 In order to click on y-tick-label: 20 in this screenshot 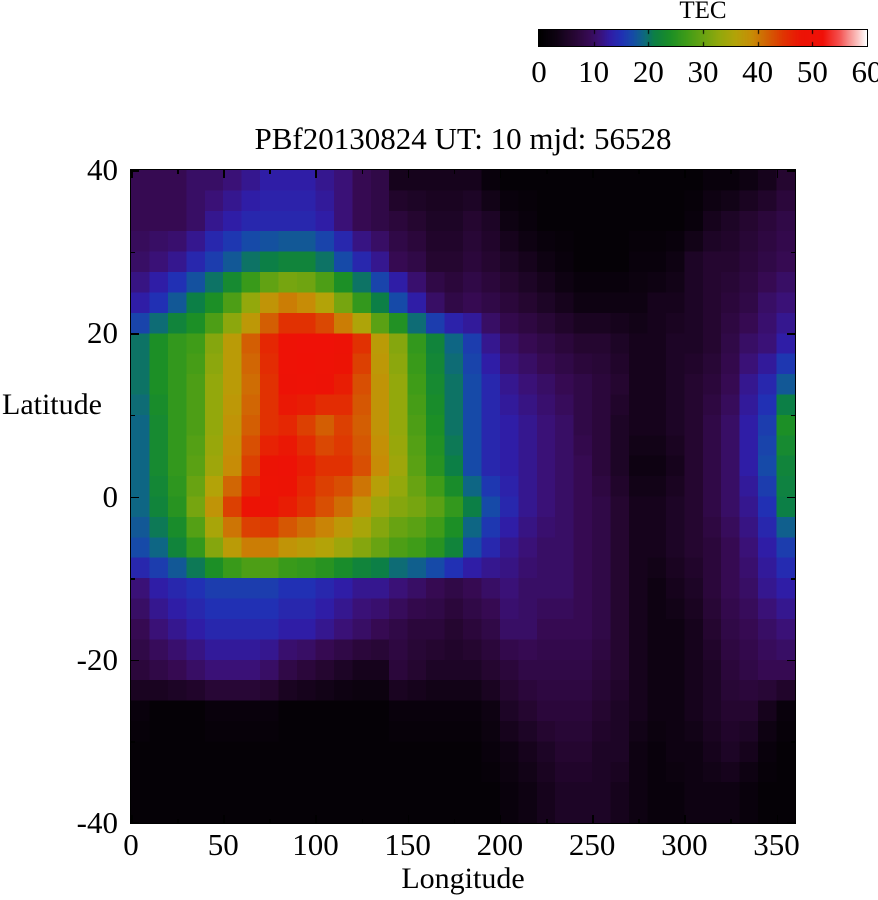, I will do `click(102, 333)`.